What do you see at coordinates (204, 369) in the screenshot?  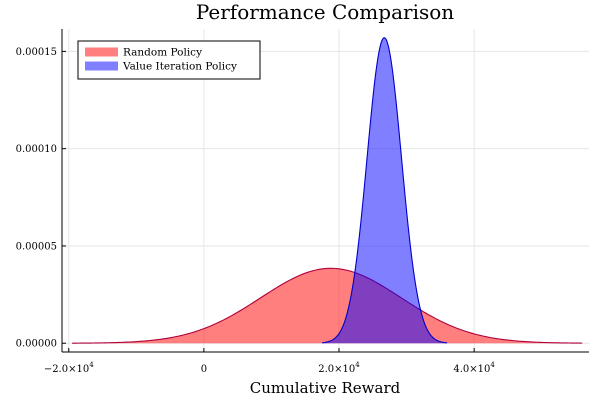 I see `x-tick-label-1: 0` at bounding box center [204, 369].